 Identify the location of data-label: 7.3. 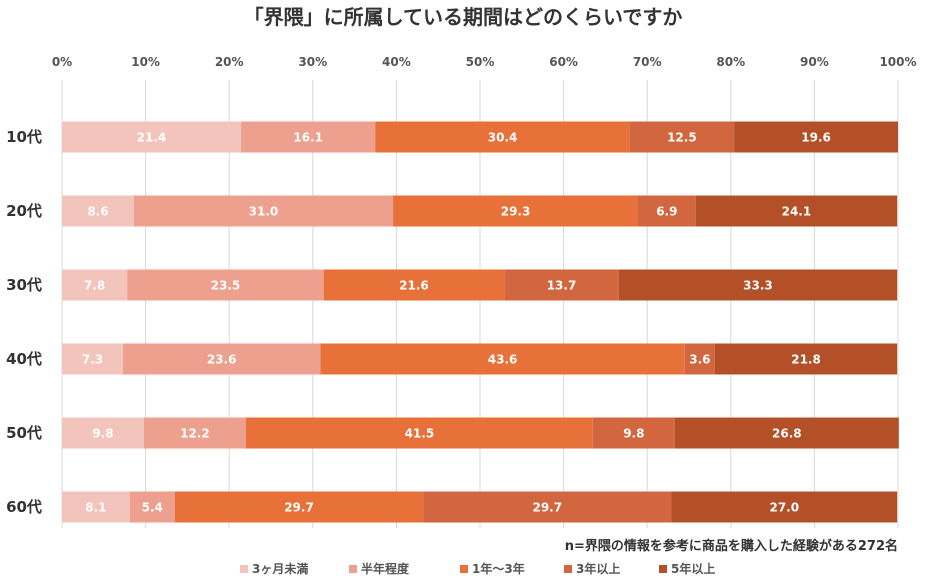
(92, 360).